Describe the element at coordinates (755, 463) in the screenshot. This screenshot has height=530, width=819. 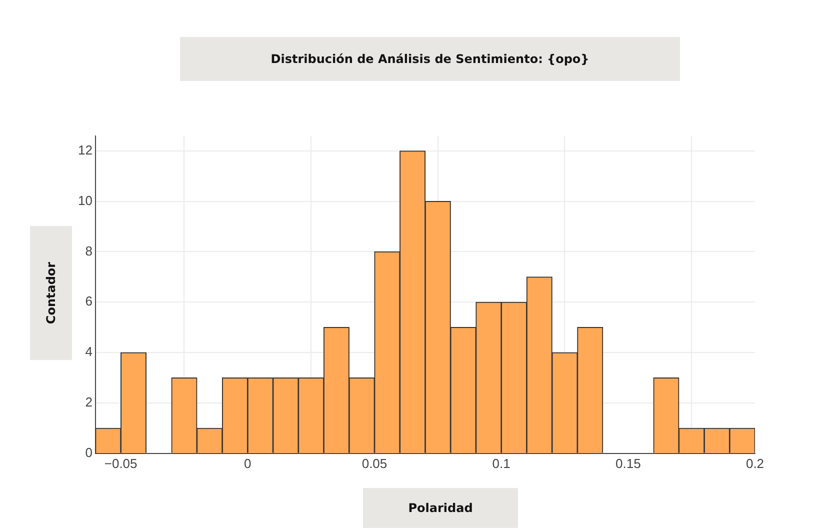
I see `x-tick-label: 0.2` at that location.